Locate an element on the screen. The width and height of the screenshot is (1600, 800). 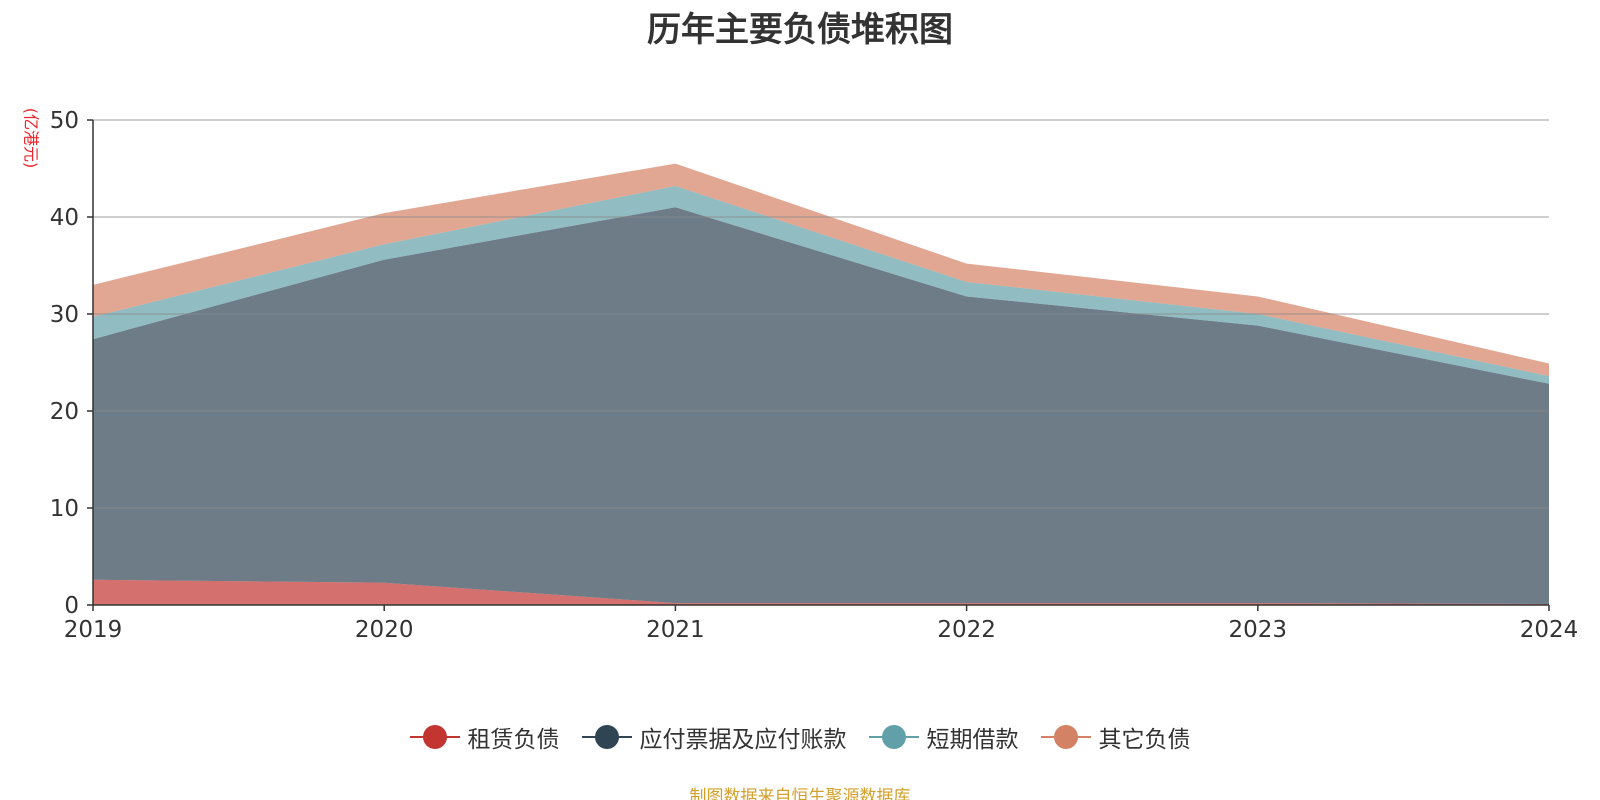
y-tick-label-4: 40 is located at coordinates (64, 218).